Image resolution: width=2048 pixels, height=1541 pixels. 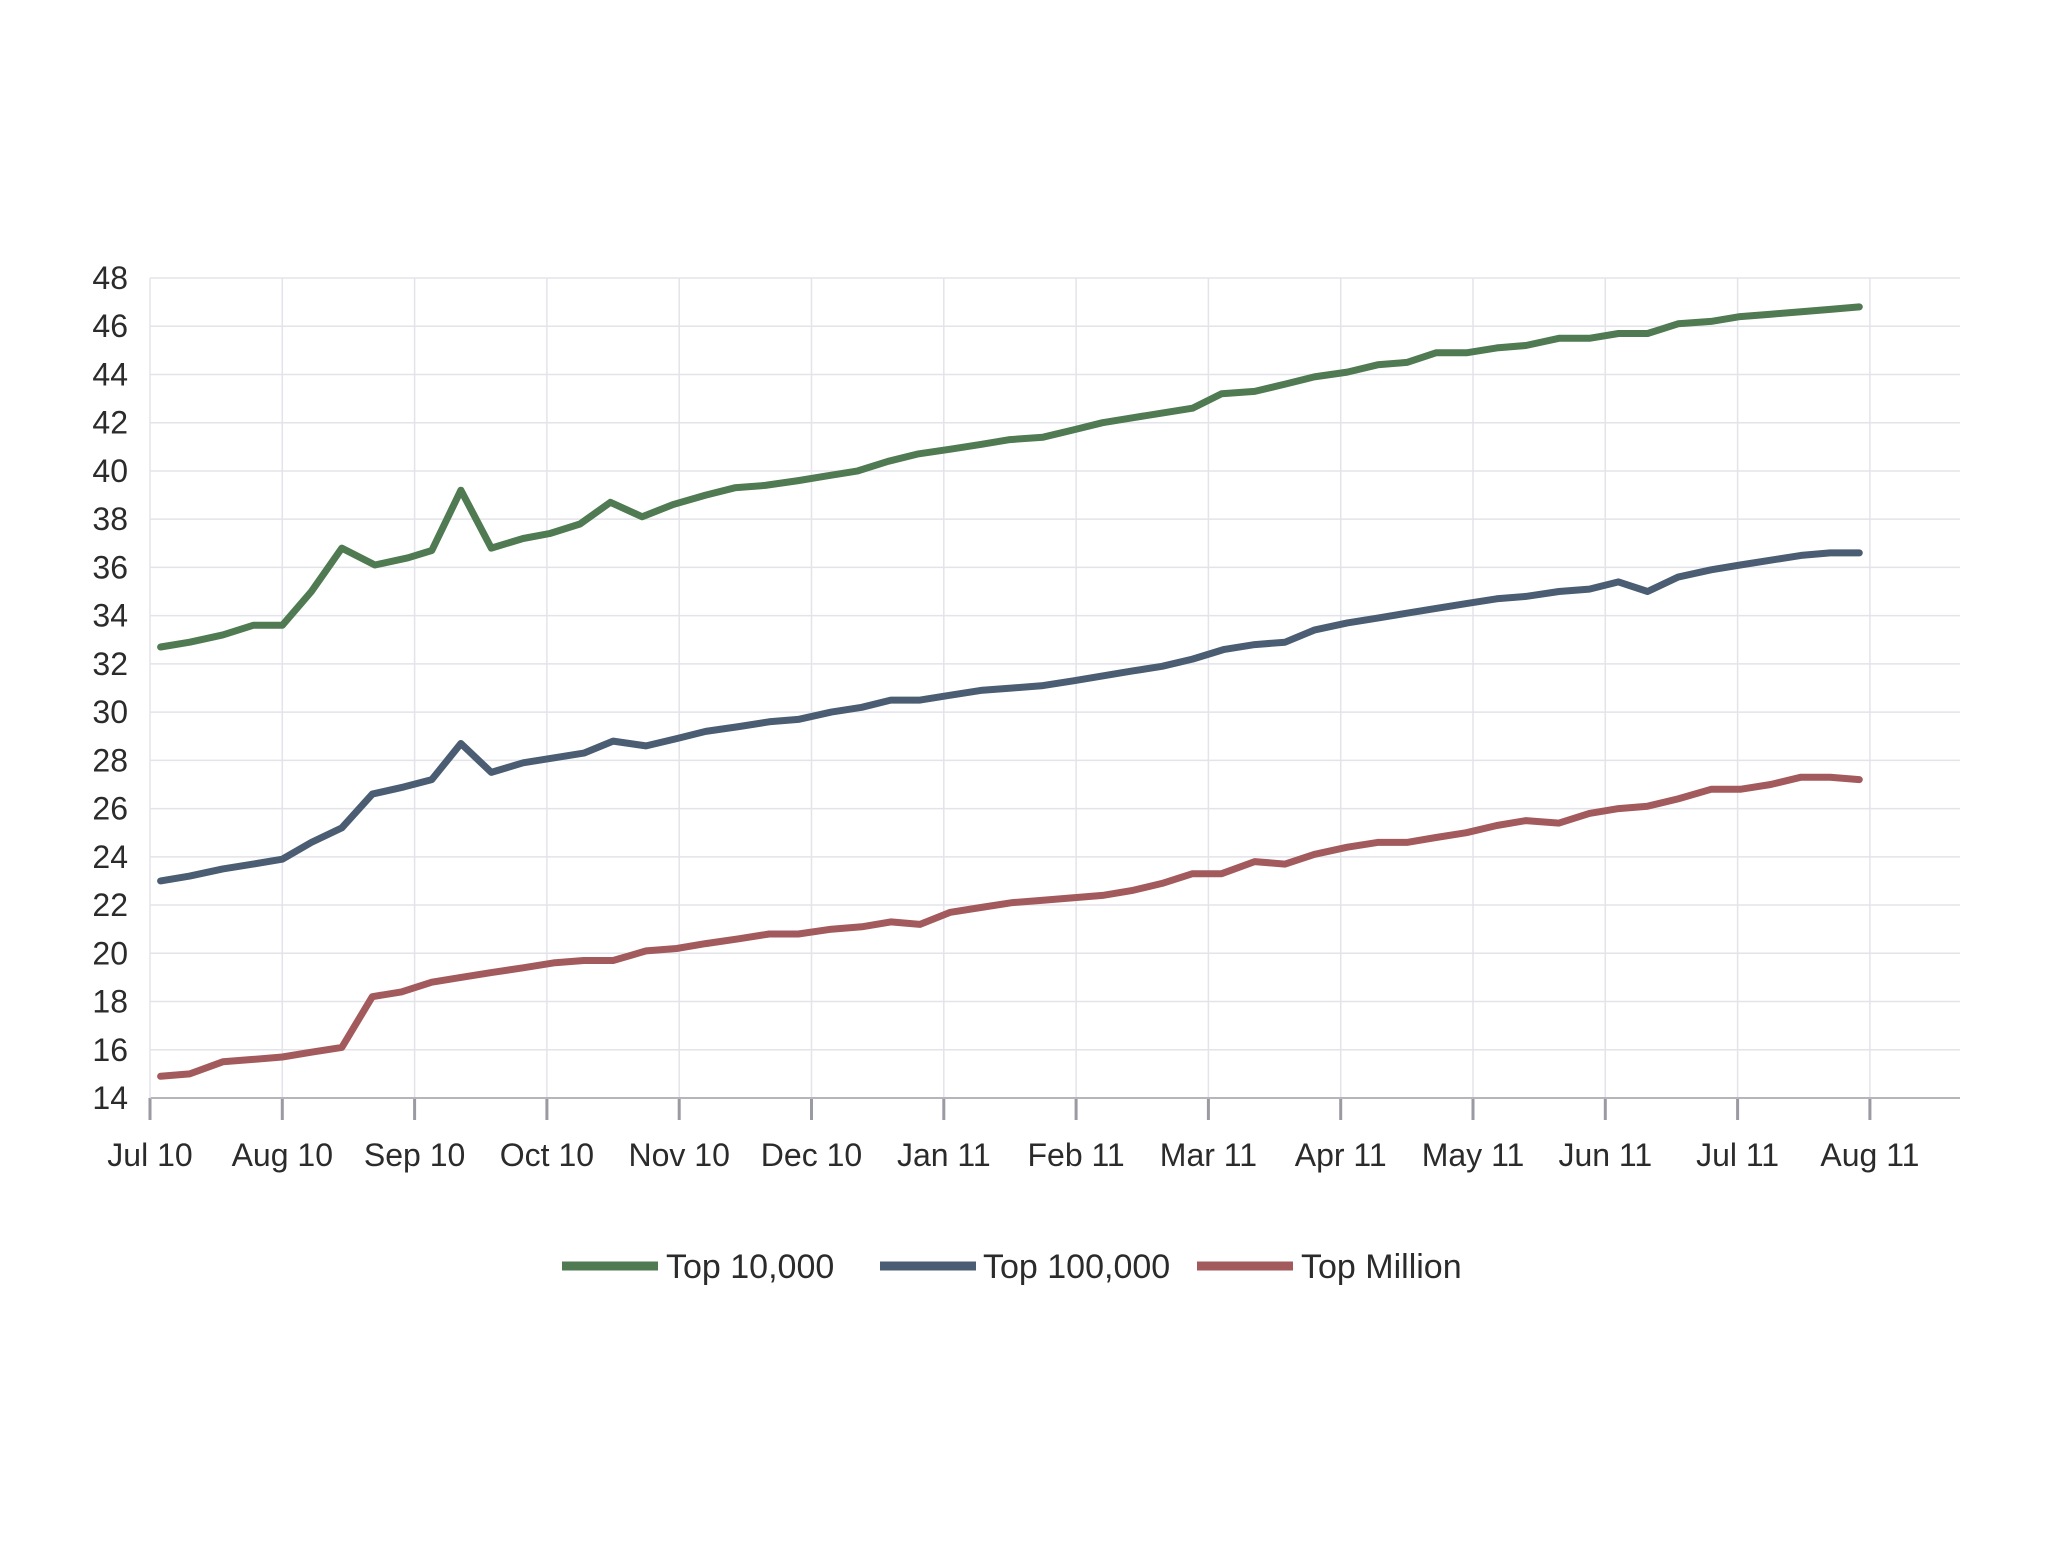 What do you see at coordinates (1473, 1155) in the screenshot?
I see `x-tick-label: May 11` at bounding box center [1473, 1155].